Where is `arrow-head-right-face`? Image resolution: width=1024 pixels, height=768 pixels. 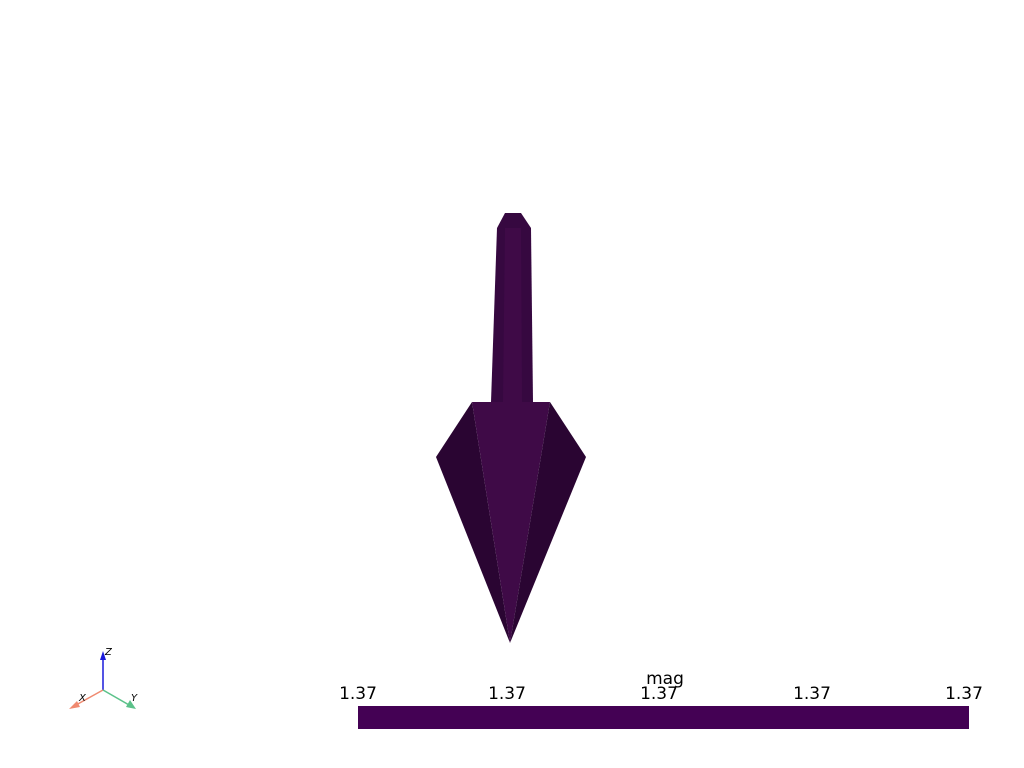 arrow-head-right-face is located at coordinates (548, 522).